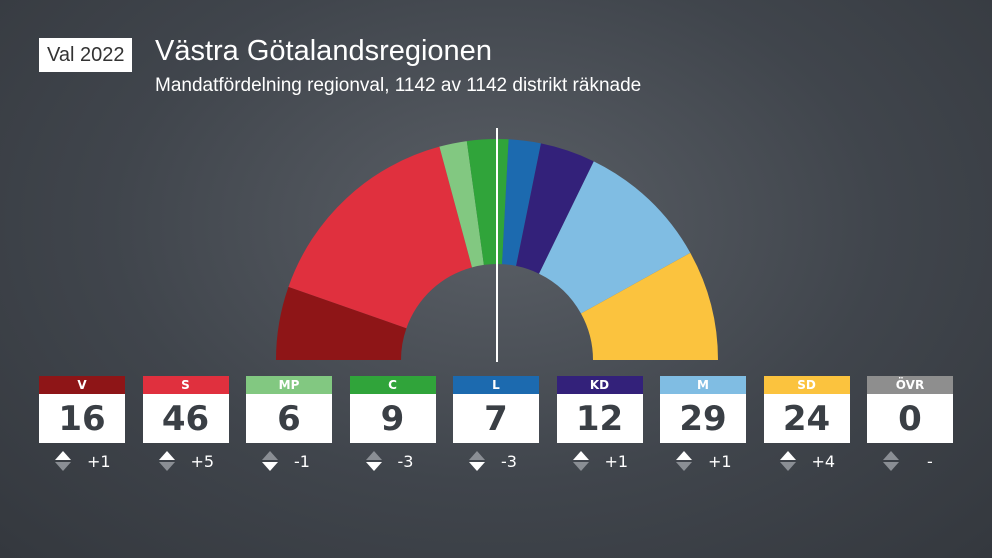  I want to click on seat-segment-mp, so click(461, 204).